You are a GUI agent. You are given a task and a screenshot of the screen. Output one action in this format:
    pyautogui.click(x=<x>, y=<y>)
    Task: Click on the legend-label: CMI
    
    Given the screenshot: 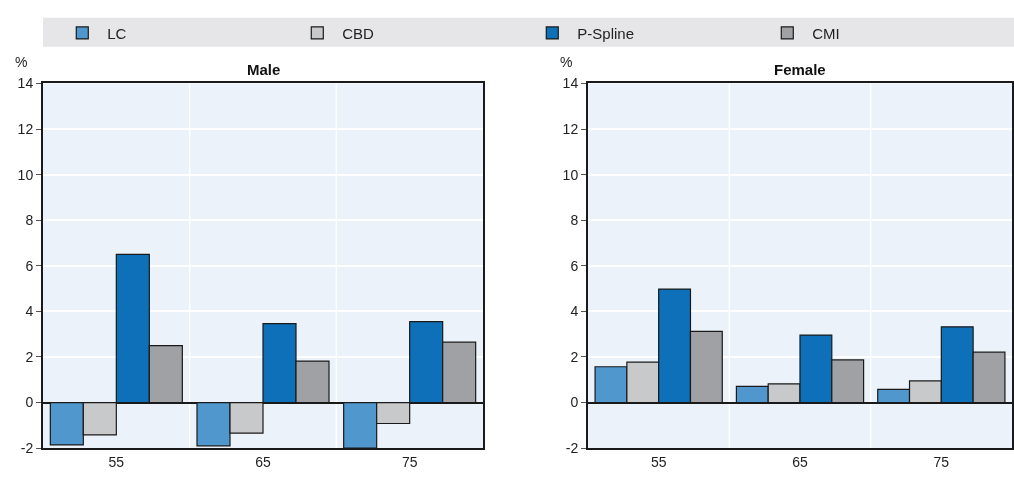 What is the action you would take?
    pyautogui.click(x=826, y=33)
    